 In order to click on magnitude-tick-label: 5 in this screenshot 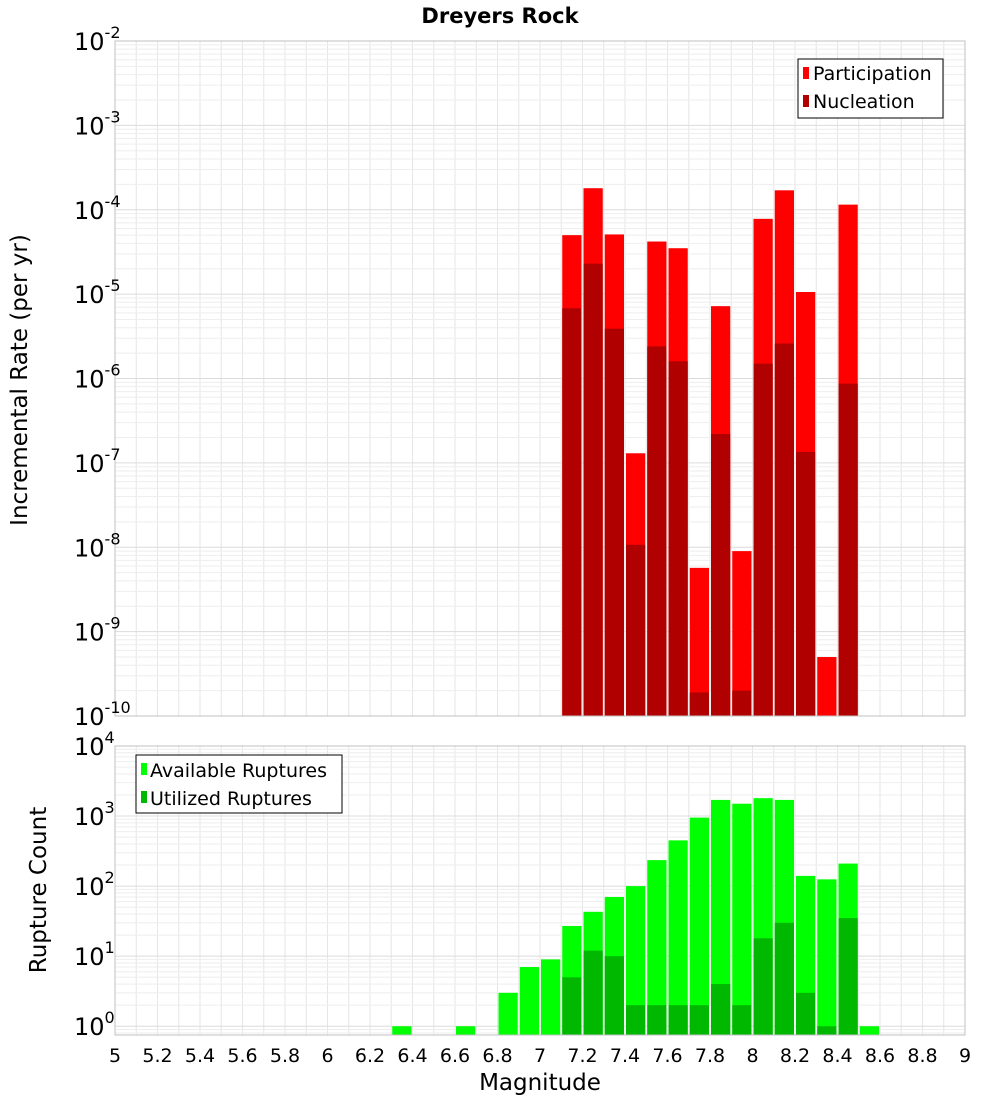, I will do `click(115, 1056)`.